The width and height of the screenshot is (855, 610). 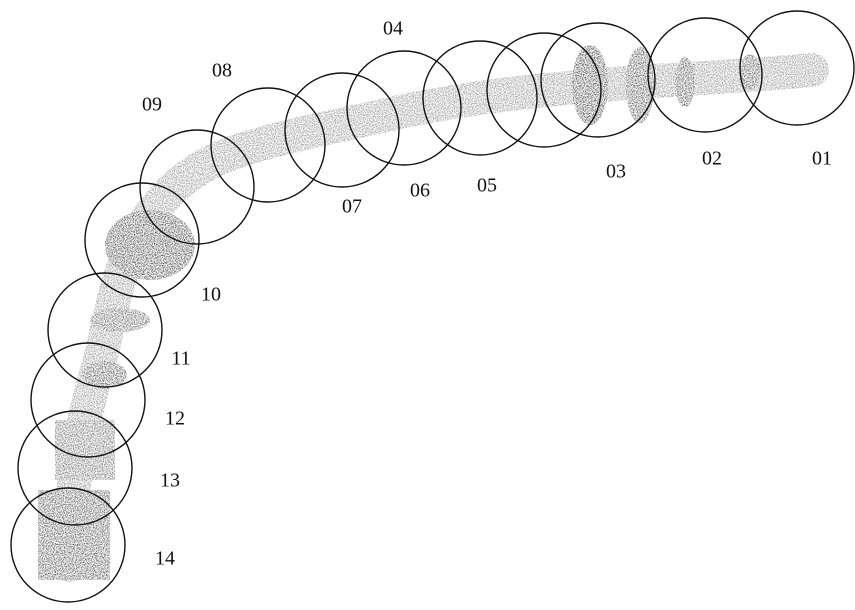 I want to click on region-label: 14, so click(x=165, y=559).